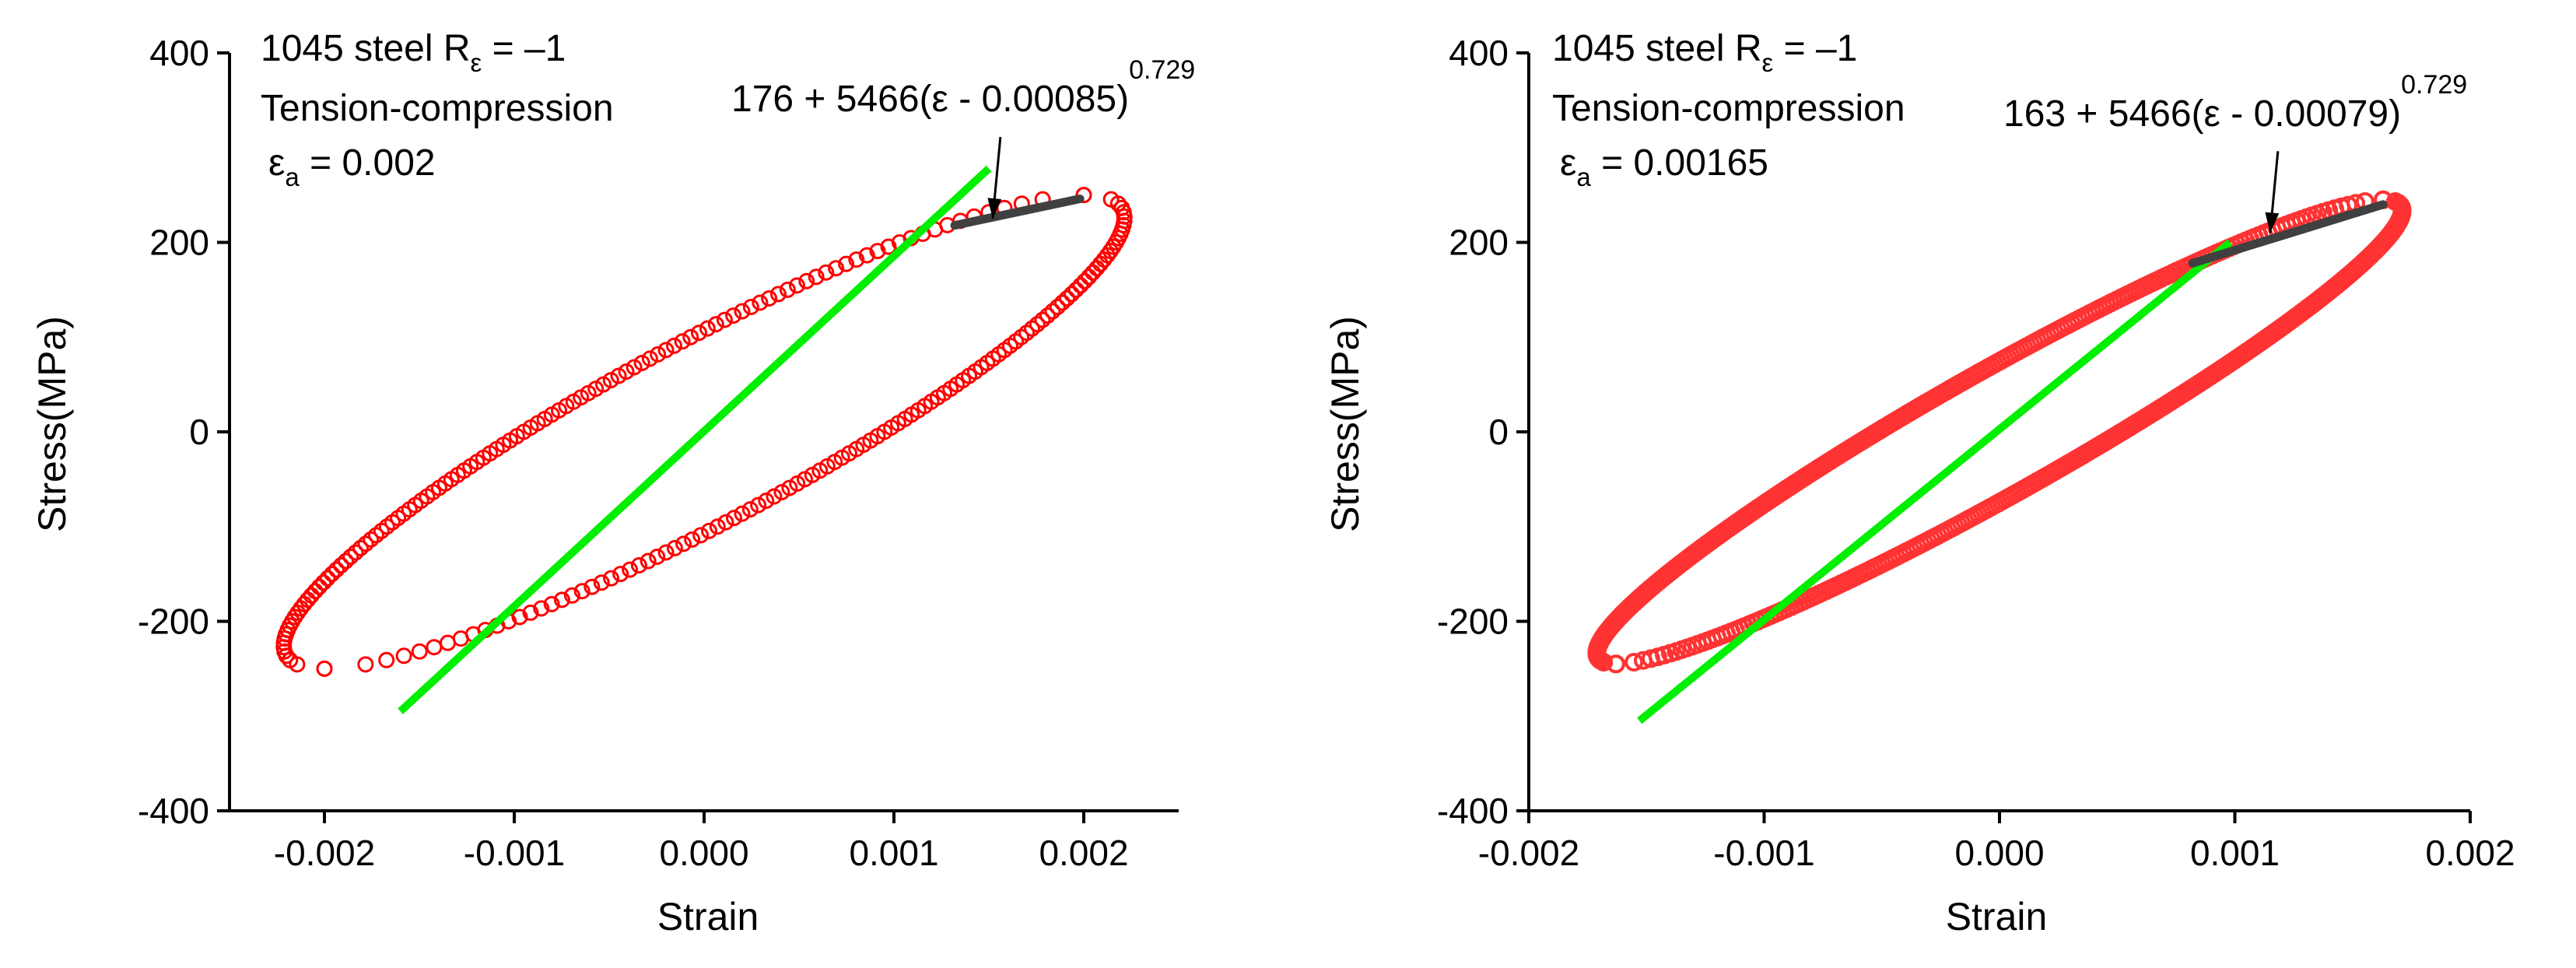 The height and width of the screenshot is (968, 2576). I want to click on annotation-amplitude-right: εa = 0.00165, so click(1664, 166).